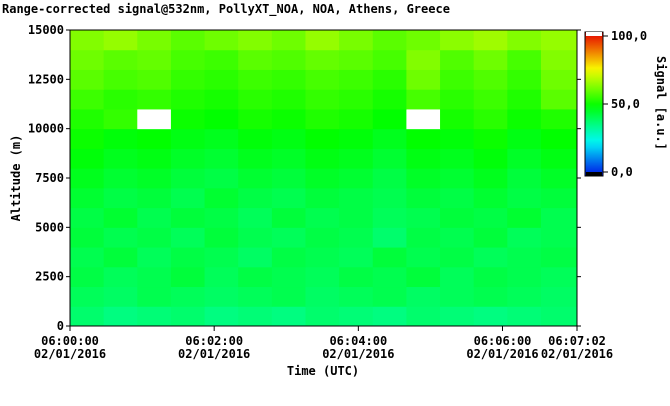  What do you see at coordinates (70, 341) in the screenshot?
I see `x-tick-label: 06:00:00` at bounding box center [70, 341].